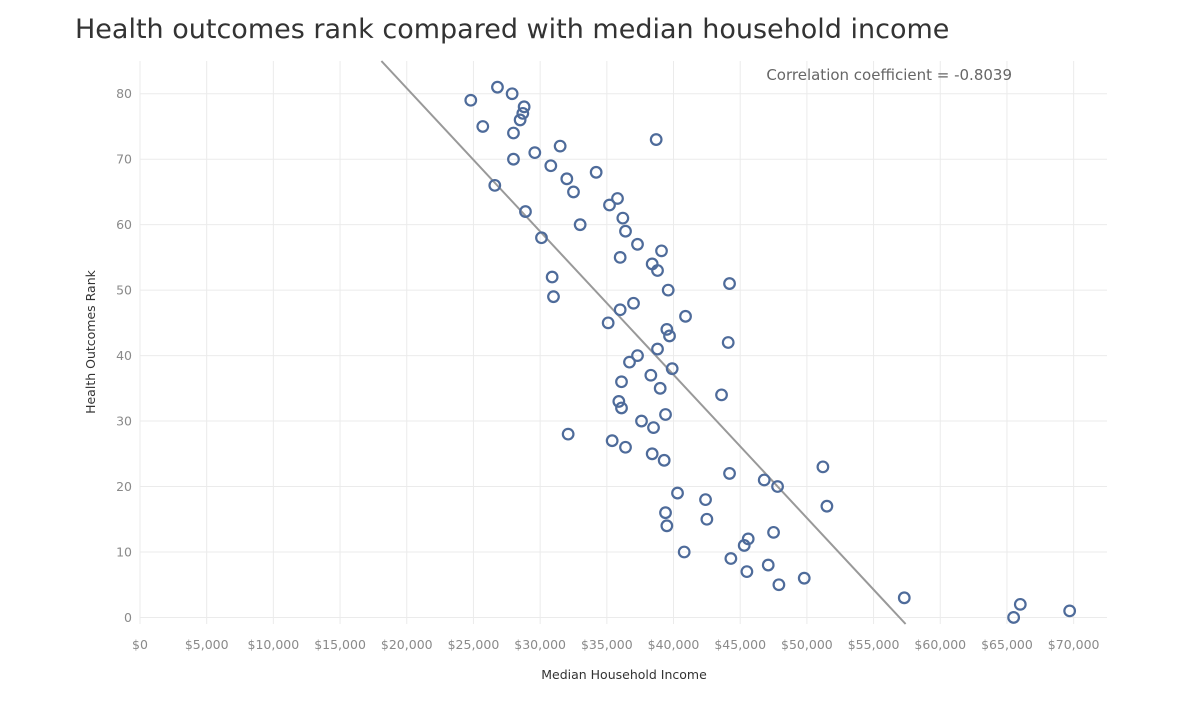 Image resolution: width=1192 pixels, height=716 pixels. I want to click on y-tick-label: 30, so click(124, 421).